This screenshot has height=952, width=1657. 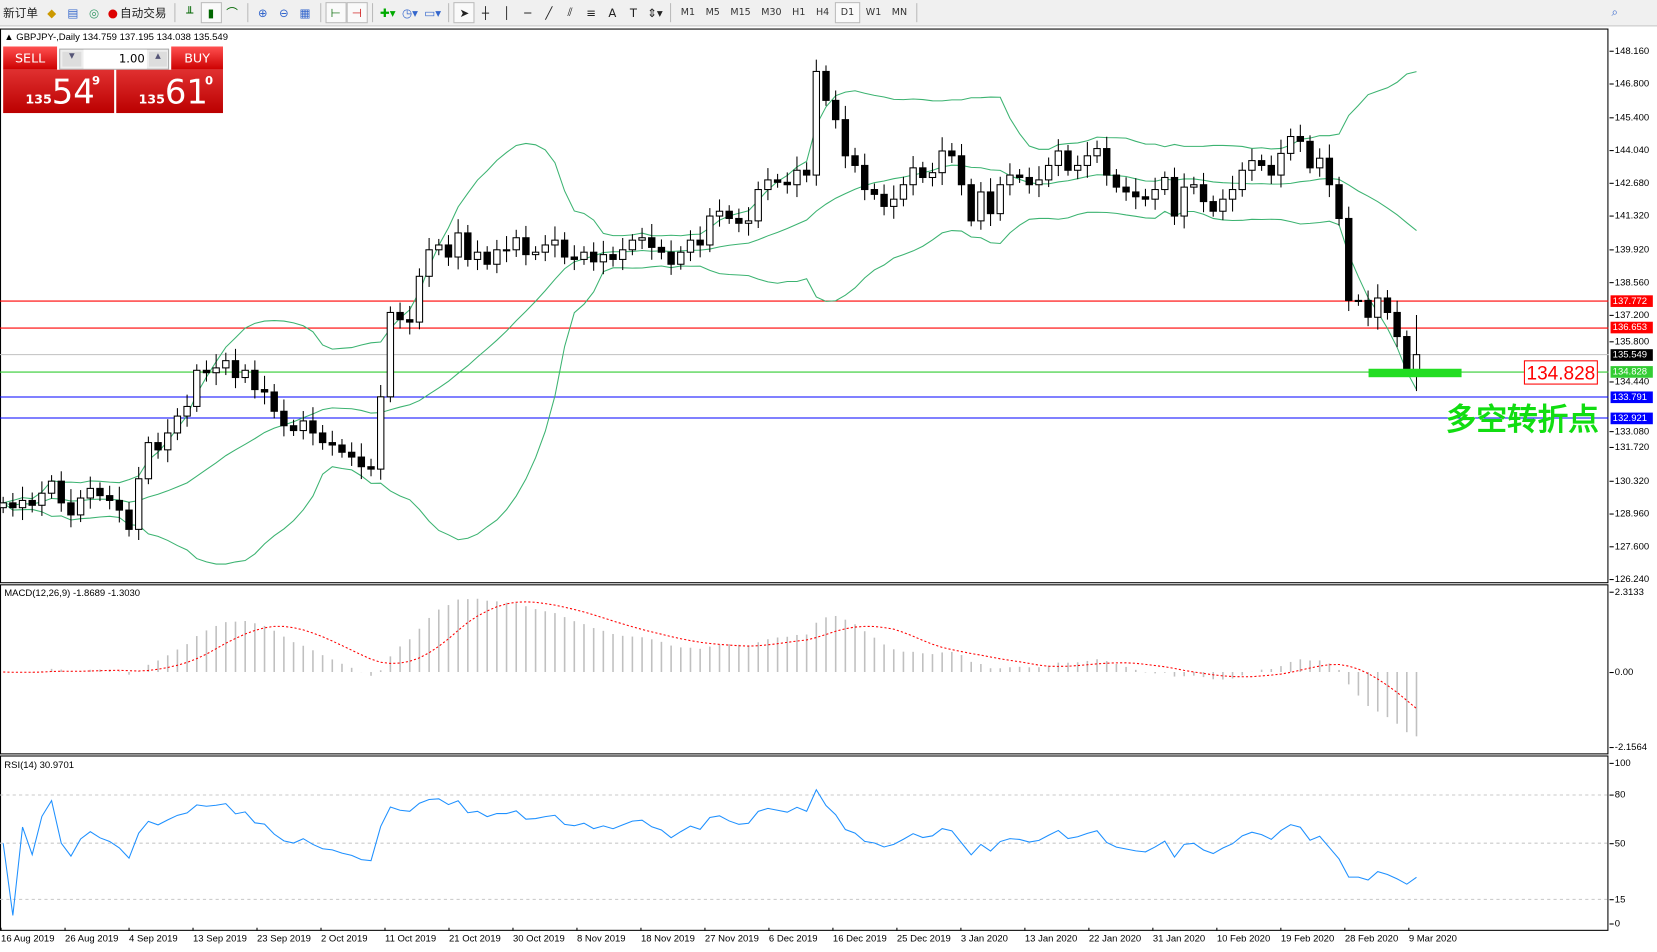 I want to click on lot-size-stepper: ▼ 1.00 ▲, so click(x=114, y=59).